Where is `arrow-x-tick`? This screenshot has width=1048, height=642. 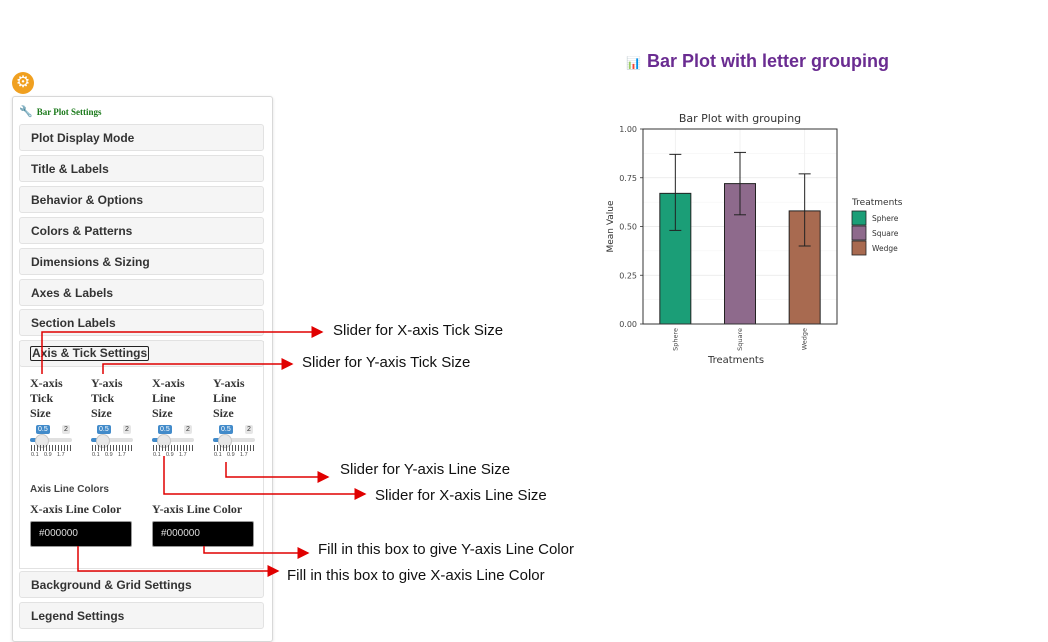 arrow-x-tick is located at coordinates (182, 350).